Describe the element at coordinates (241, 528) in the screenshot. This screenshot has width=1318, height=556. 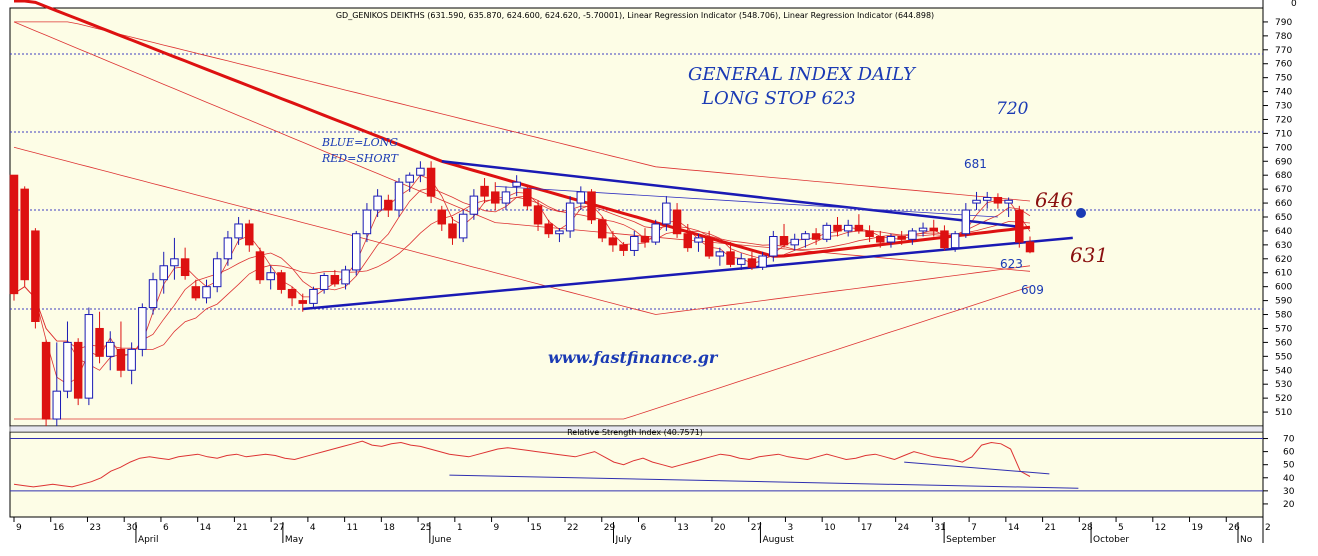
I see `x-tick-label: 21` at that location.